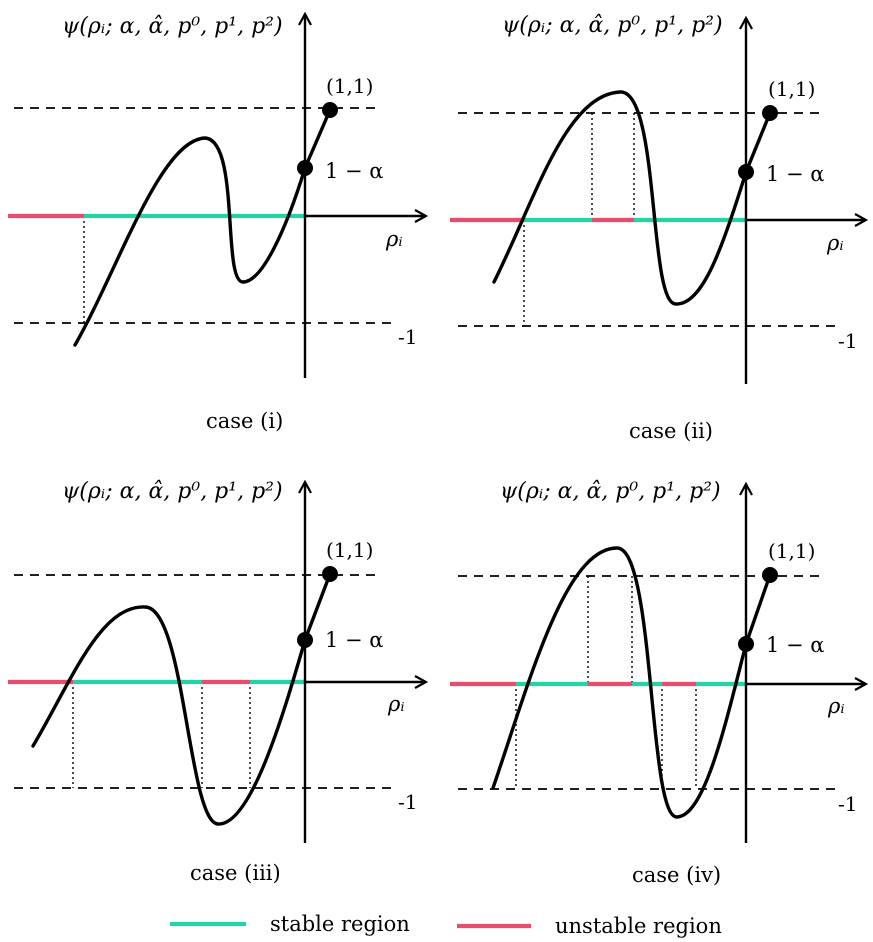 The width and height of the screenshot is (873, 942). I want to click on legend: stable region unstable region, so click(446, 925).